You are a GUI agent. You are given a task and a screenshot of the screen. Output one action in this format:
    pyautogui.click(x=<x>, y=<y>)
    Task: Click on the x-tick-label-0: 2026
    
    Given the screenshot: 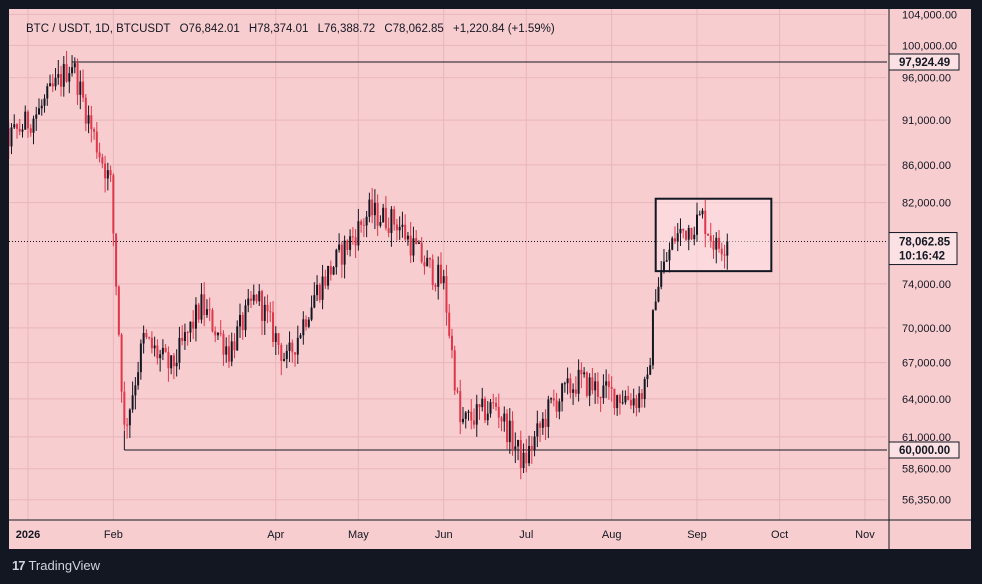 What is the action you would take?
    pyautogui.click(x=28, y=535)
    